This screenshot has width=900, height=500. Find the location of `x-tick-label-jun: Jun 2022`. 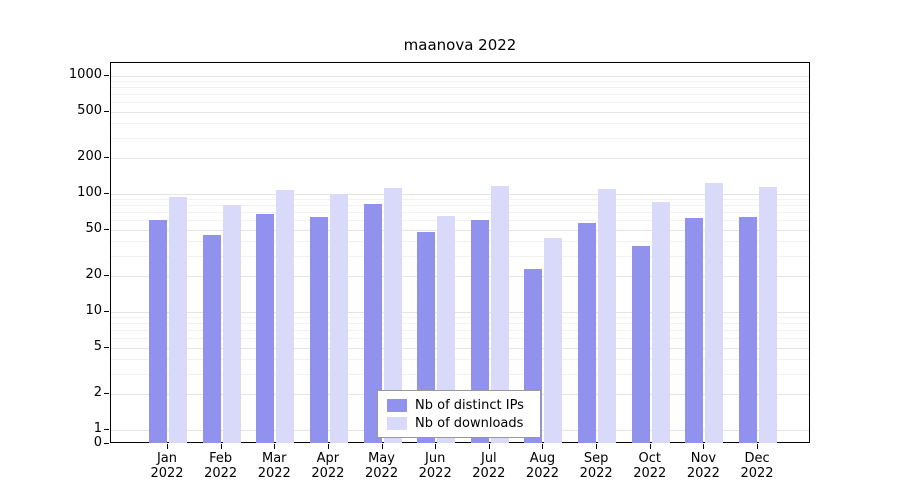

x-tick-label-jun: Jun 2022 is located at coordinates (435, 466).